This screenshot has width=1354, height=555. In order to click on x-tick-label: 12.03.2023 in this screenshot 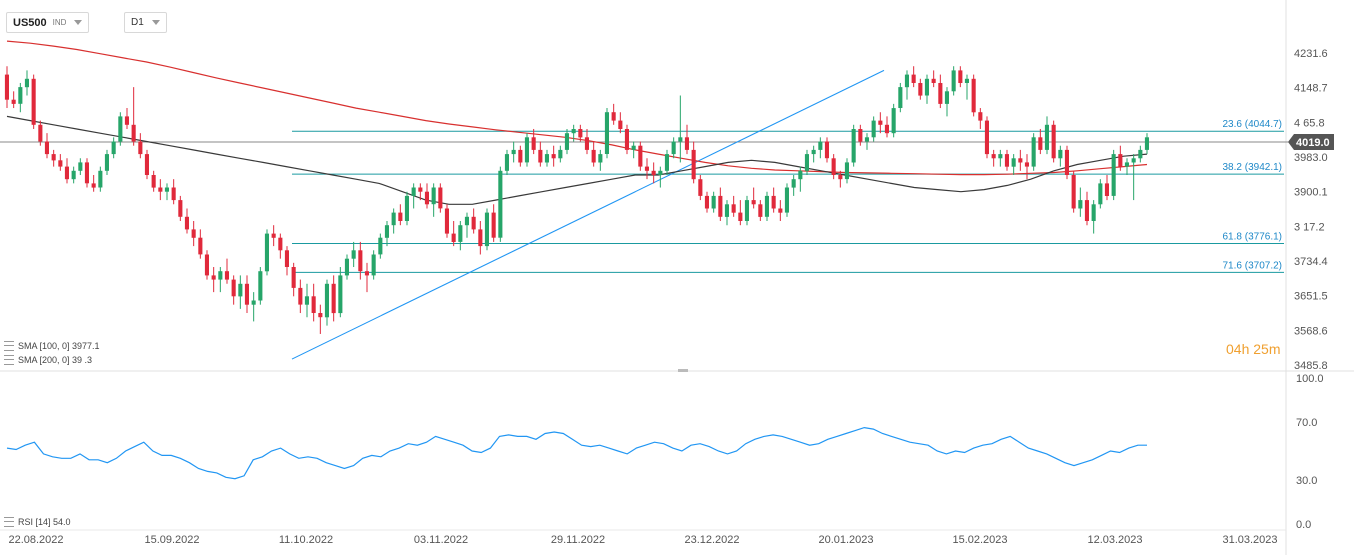, I will do `click(1114, 540)`.